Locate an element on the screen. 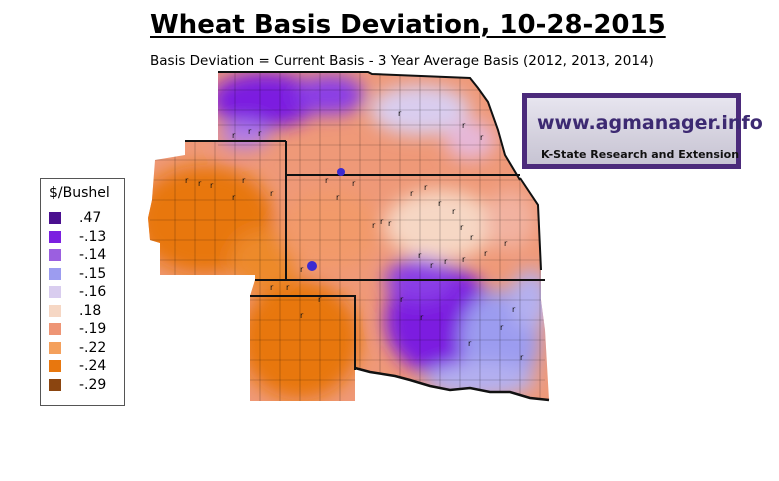  legend-title: $/Bushel is located at coordinates (79, 193).